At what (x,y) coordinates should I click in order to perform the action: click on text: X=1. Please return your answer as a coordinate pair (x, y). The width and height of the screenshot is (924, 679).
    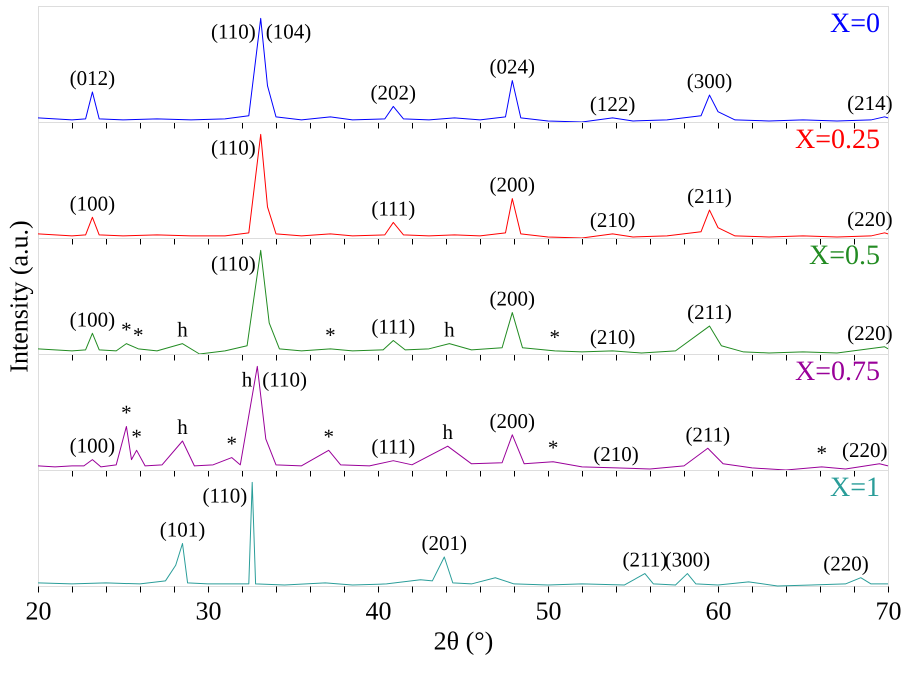
    Looking at the image, I should click on (855, 487).